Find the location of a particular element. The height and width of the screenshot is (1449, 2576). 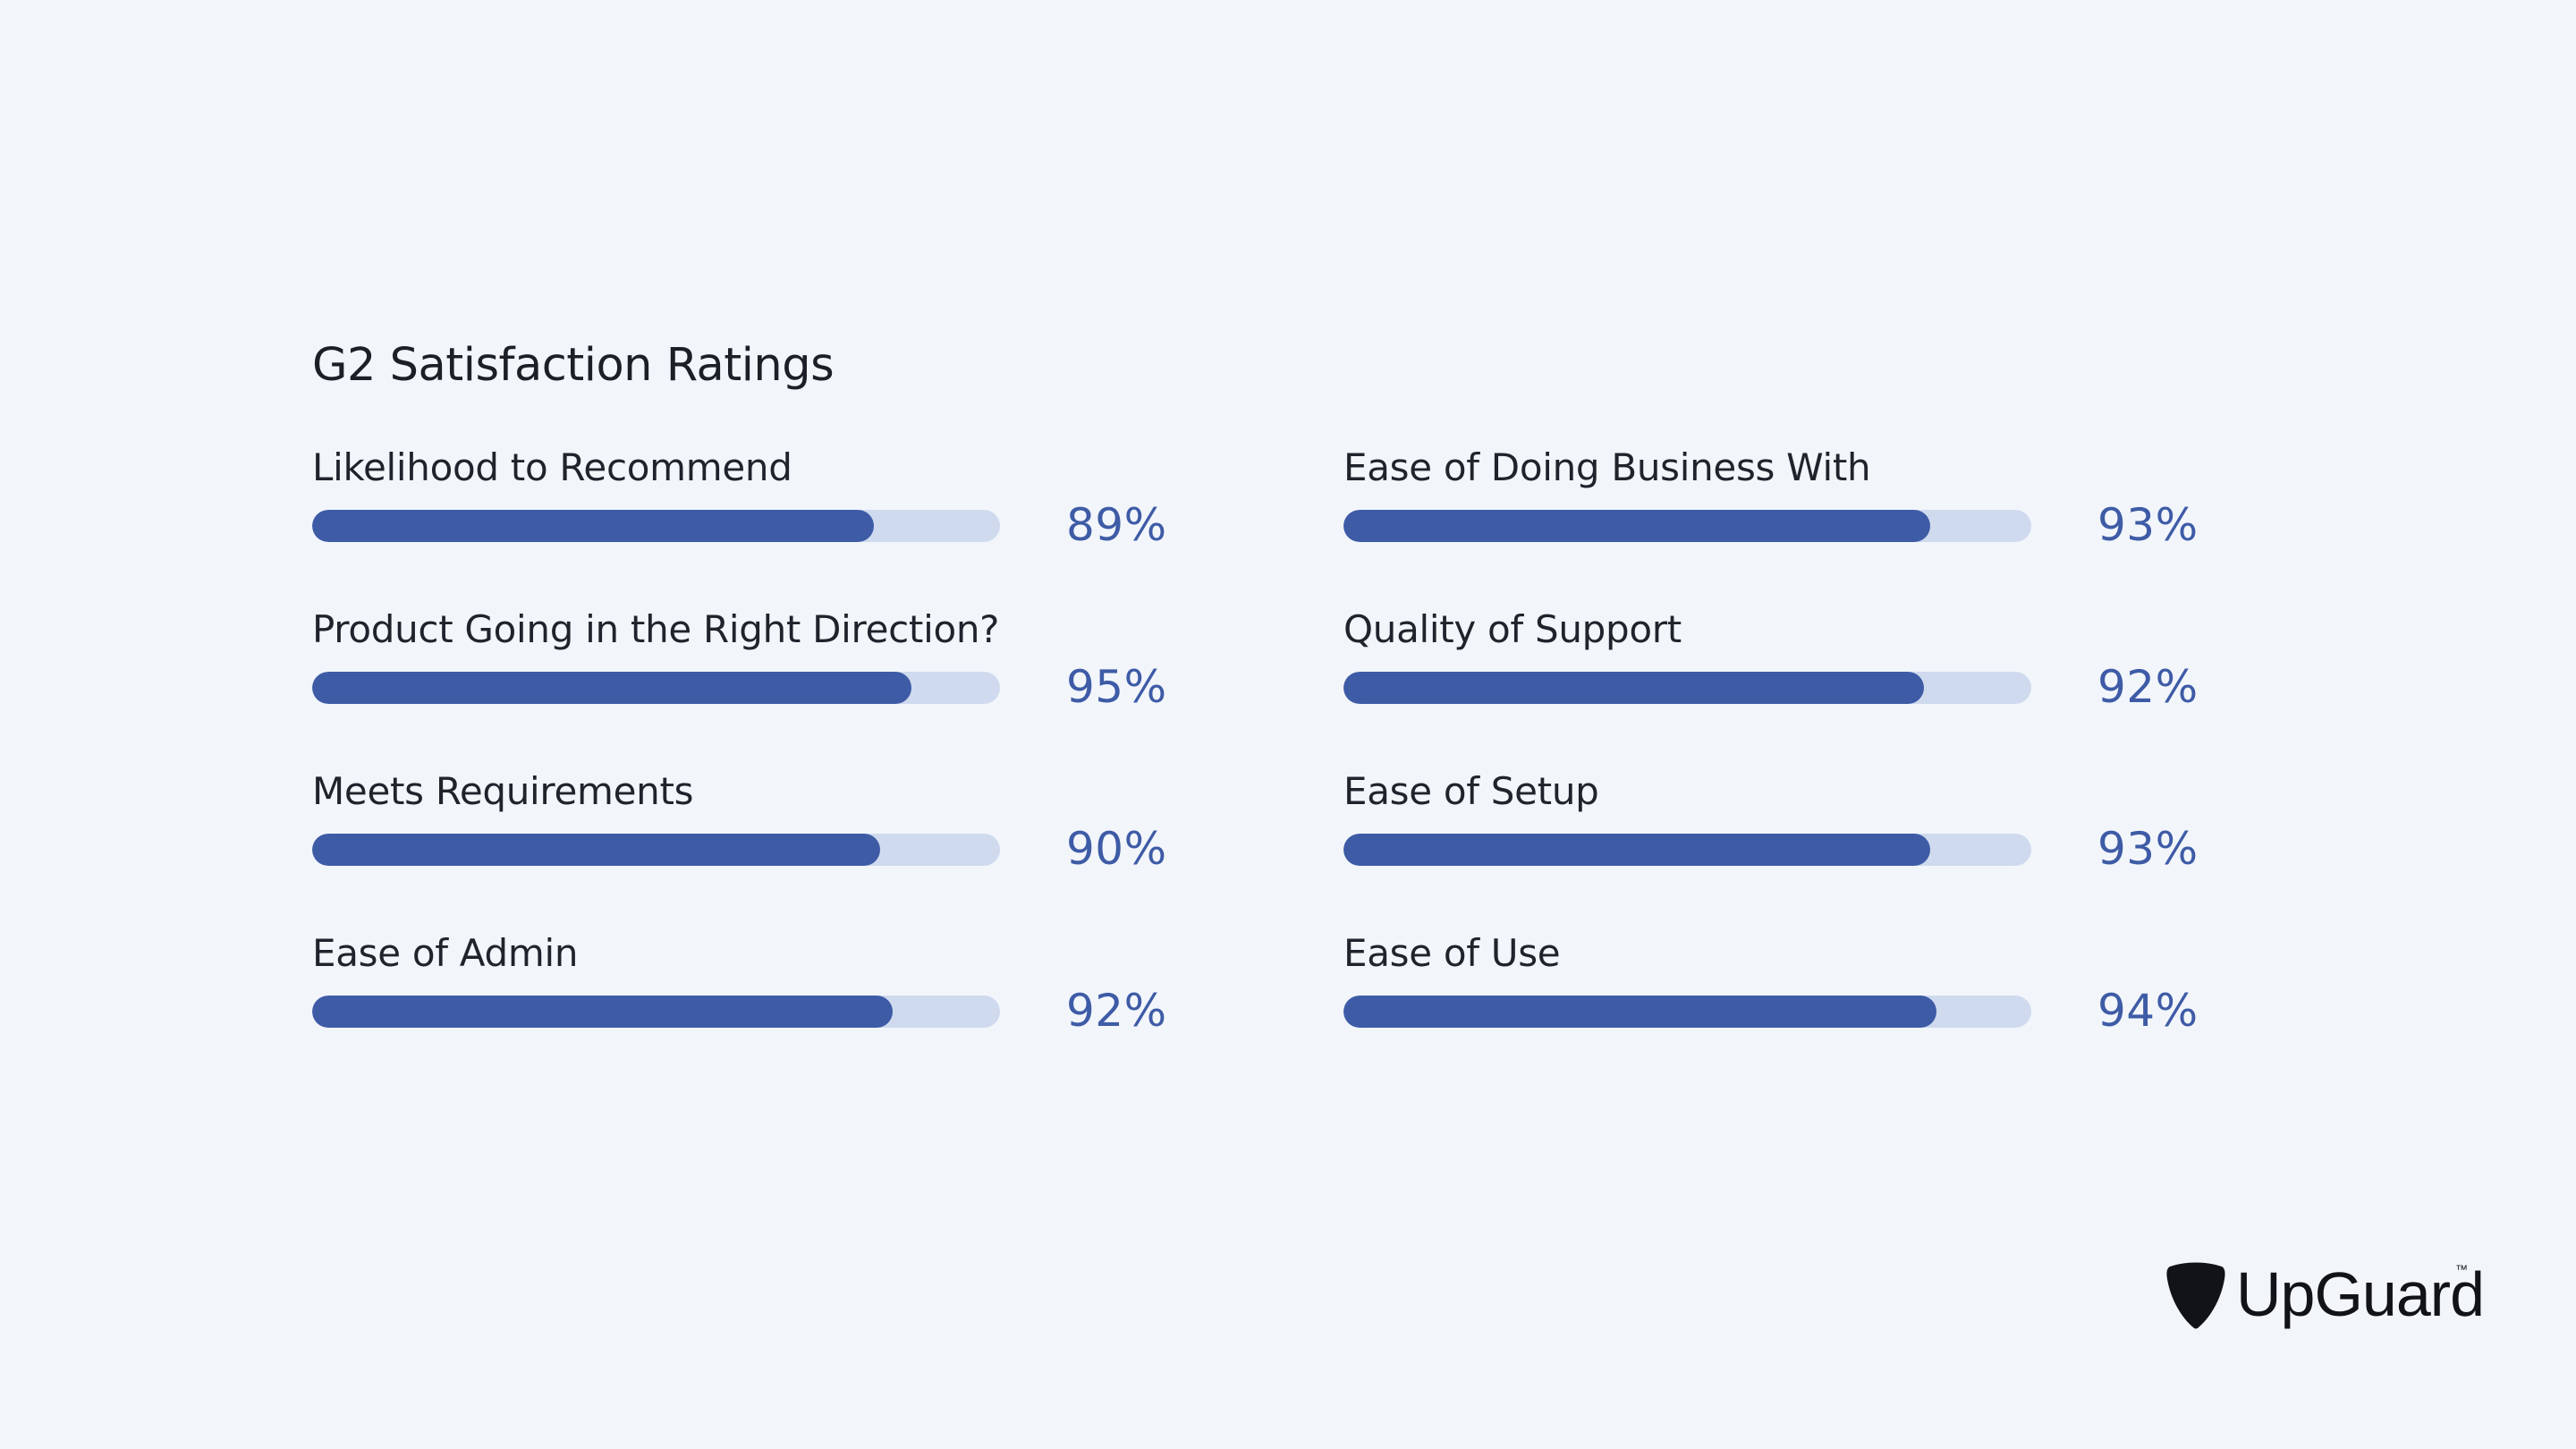

rating-label: Ease of Use is located at coordinates (1452, 953).